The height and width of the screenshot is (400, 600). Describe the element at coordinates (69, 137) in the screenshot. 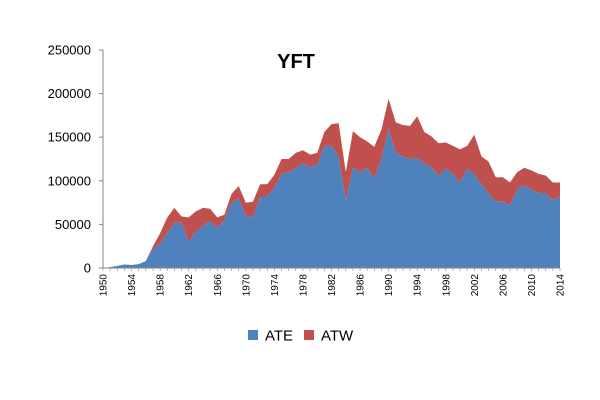

I see `y-tick-label: 150000` at that location.